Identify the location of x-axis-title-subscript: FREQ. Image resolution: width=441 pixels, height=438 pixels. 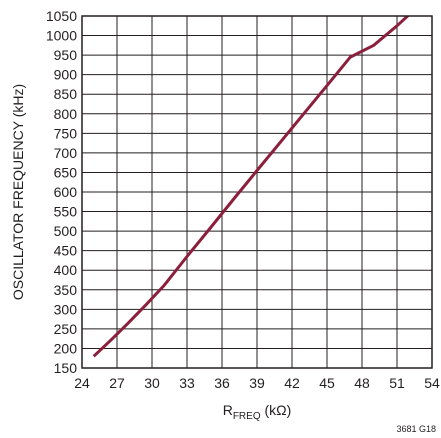
(247, 416).